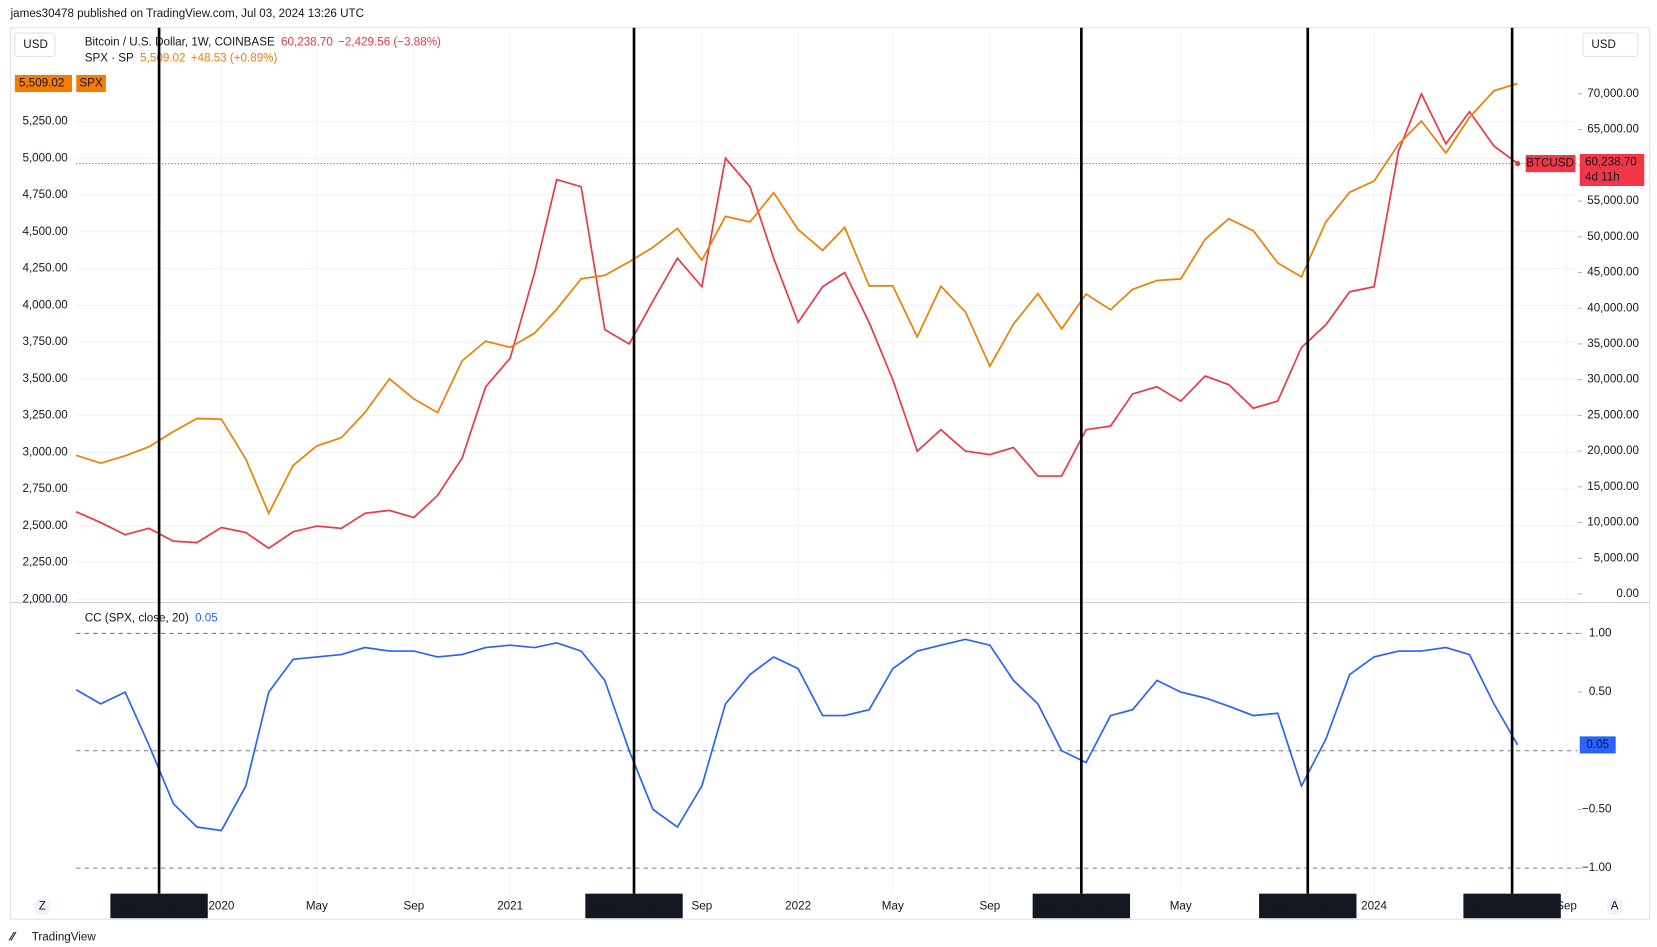  Describe the element at coordinates (307, 42) in the screenshot. I see `legend-value: 60,238.70` at that location.